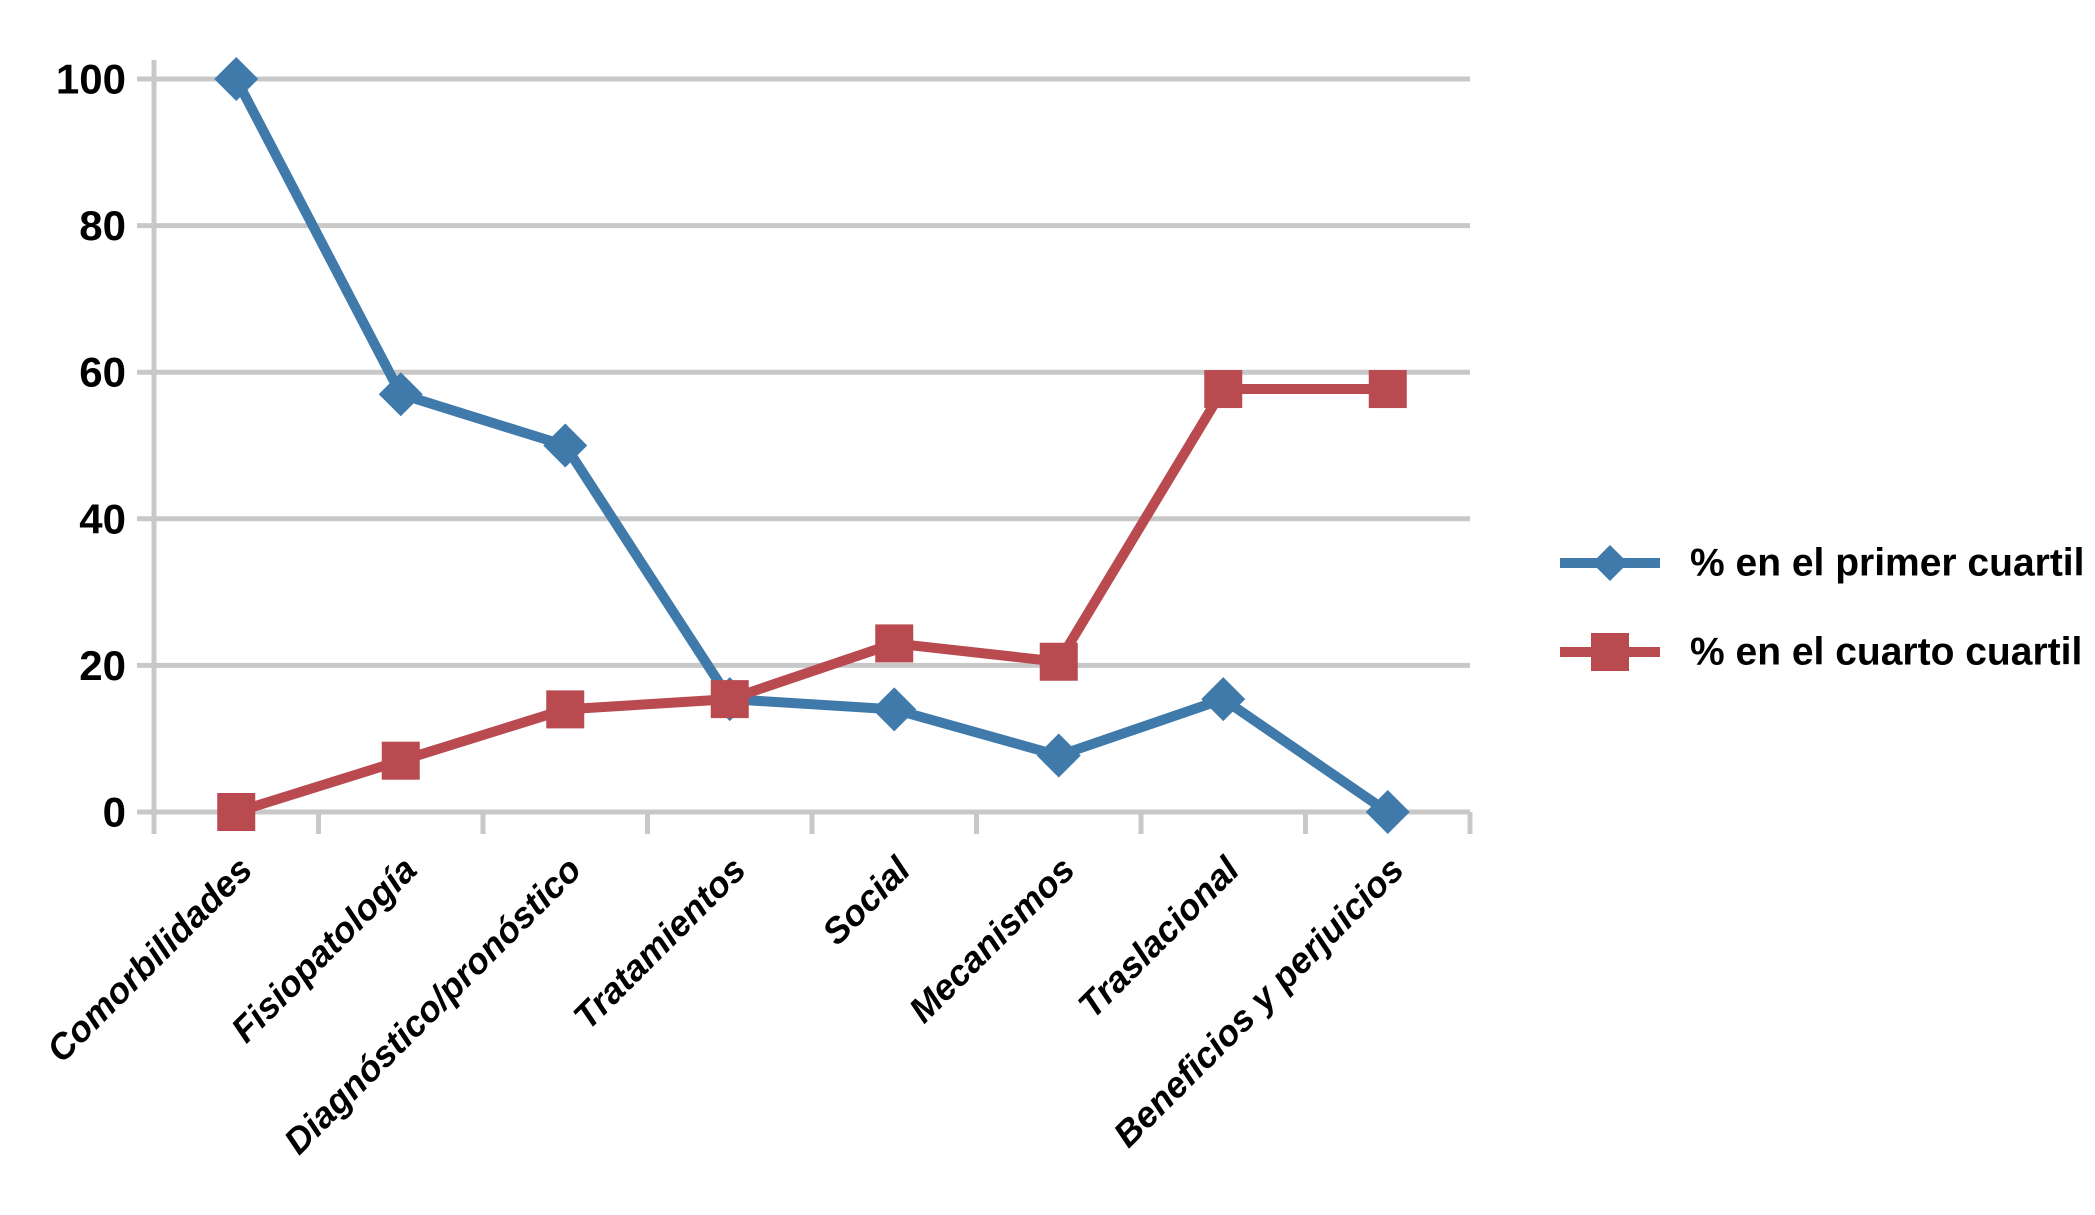 The image size is (2095, 1215). I want to click on x-axis-ticks, so click(812, 823).